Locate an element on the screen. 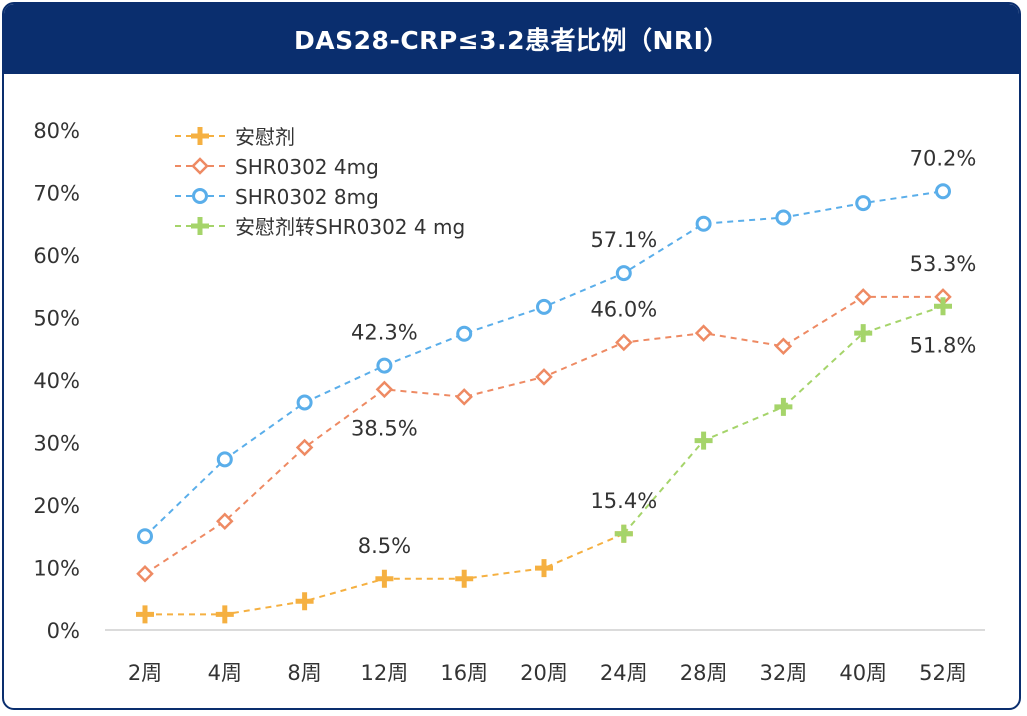 The width and height of the screenshot is (1027, 716). y-tick-label: 0% is located at coordinates (63, 631).